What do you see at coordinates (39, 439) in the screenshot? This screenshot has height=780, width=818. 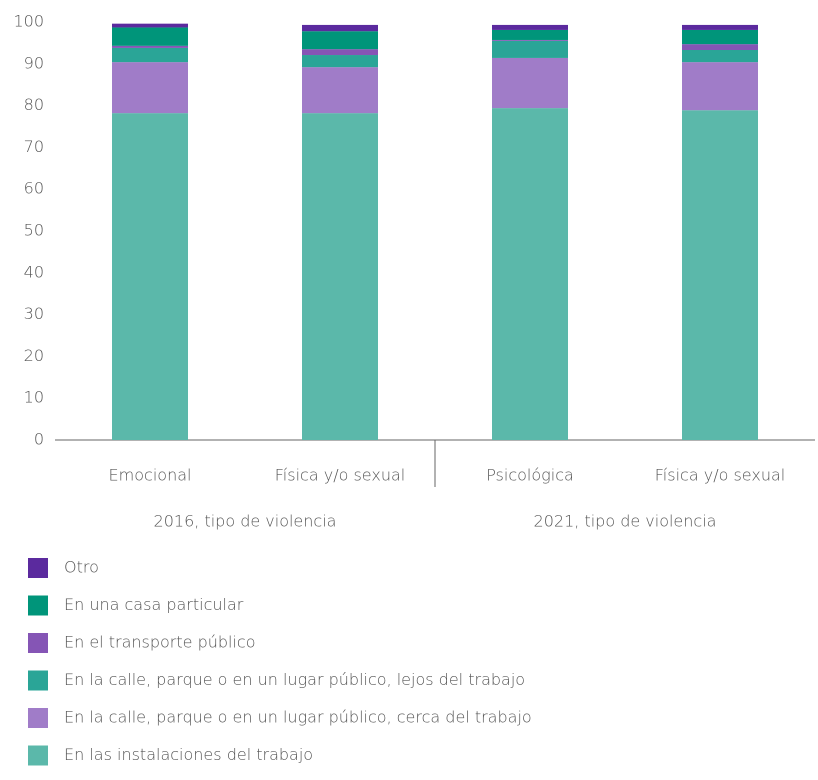 I see `y-tick-label: 0` at bounding box center [39, 439].